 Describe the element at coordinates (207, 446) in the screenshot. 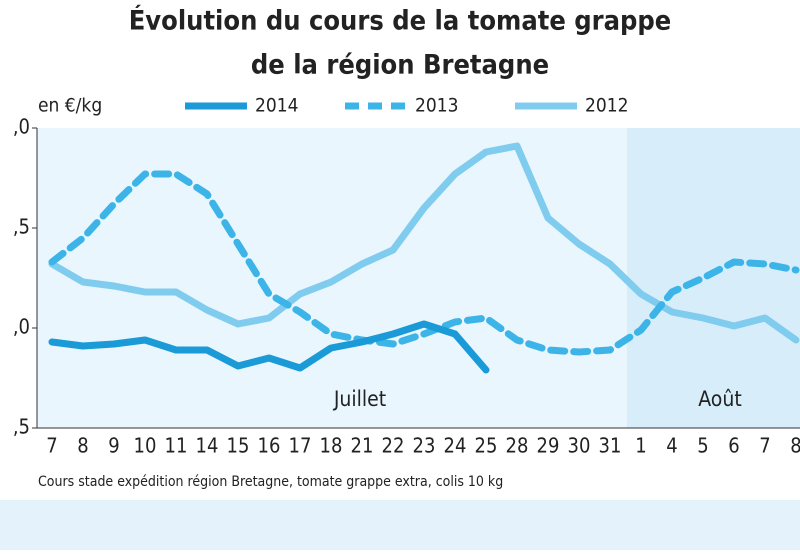

I see `x-tick-label: 14` at that location.